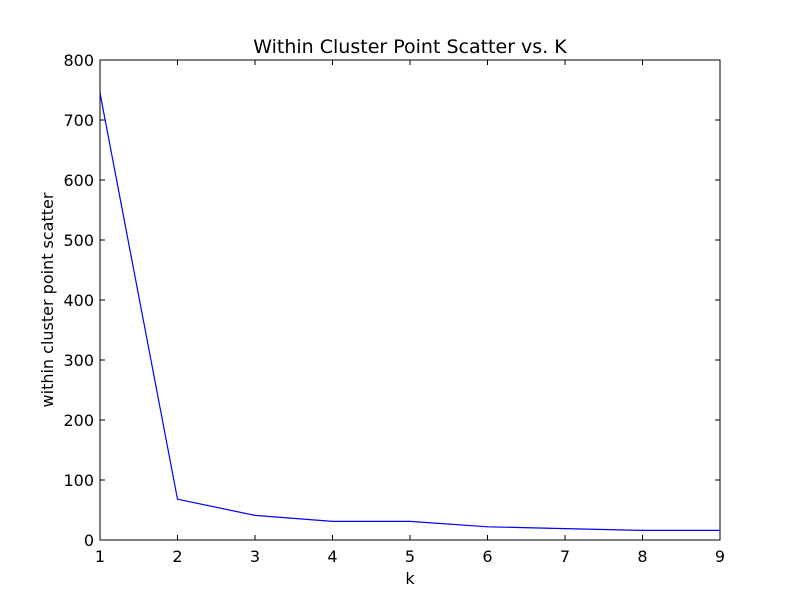 This screenshot has width=800, height=600. Describe the element at coordinates (255, 556) in the screenshot. I see `x-tick-label: 3` at that location.